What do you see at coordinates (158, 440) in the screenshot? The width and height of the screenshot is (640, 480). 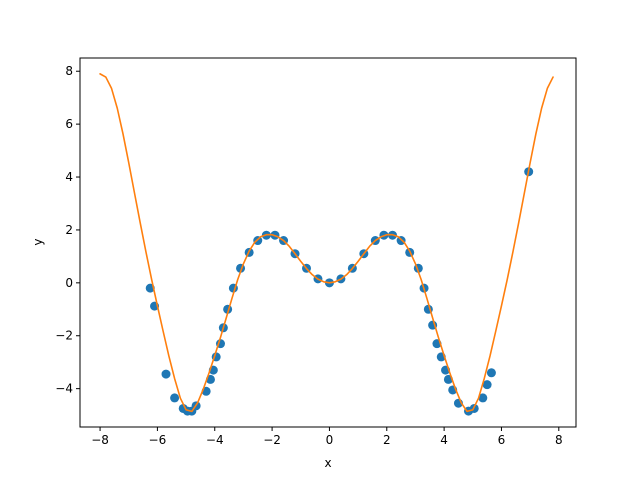 I see `x-tick-label: −6` at bounding box center [158, 440].